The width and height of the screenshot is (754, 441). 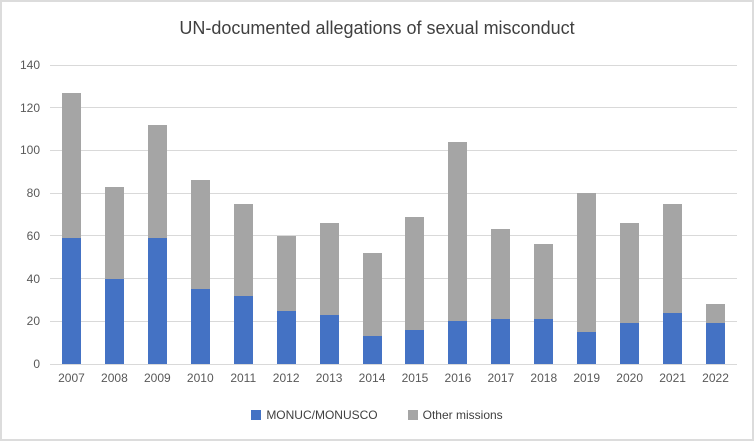 I want to click on bar-2013-other-missions, so click(x=329, y=269).